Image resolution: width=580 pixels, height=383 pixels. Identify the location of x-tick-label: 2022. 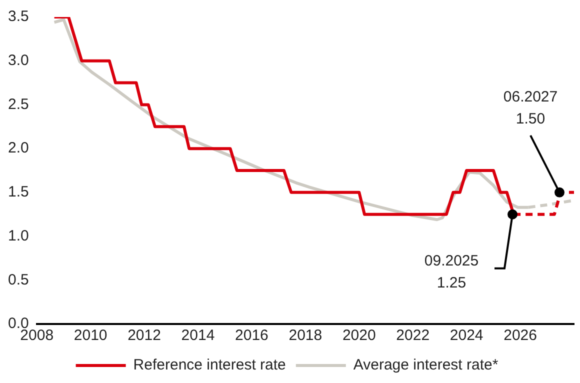
(413, 335).